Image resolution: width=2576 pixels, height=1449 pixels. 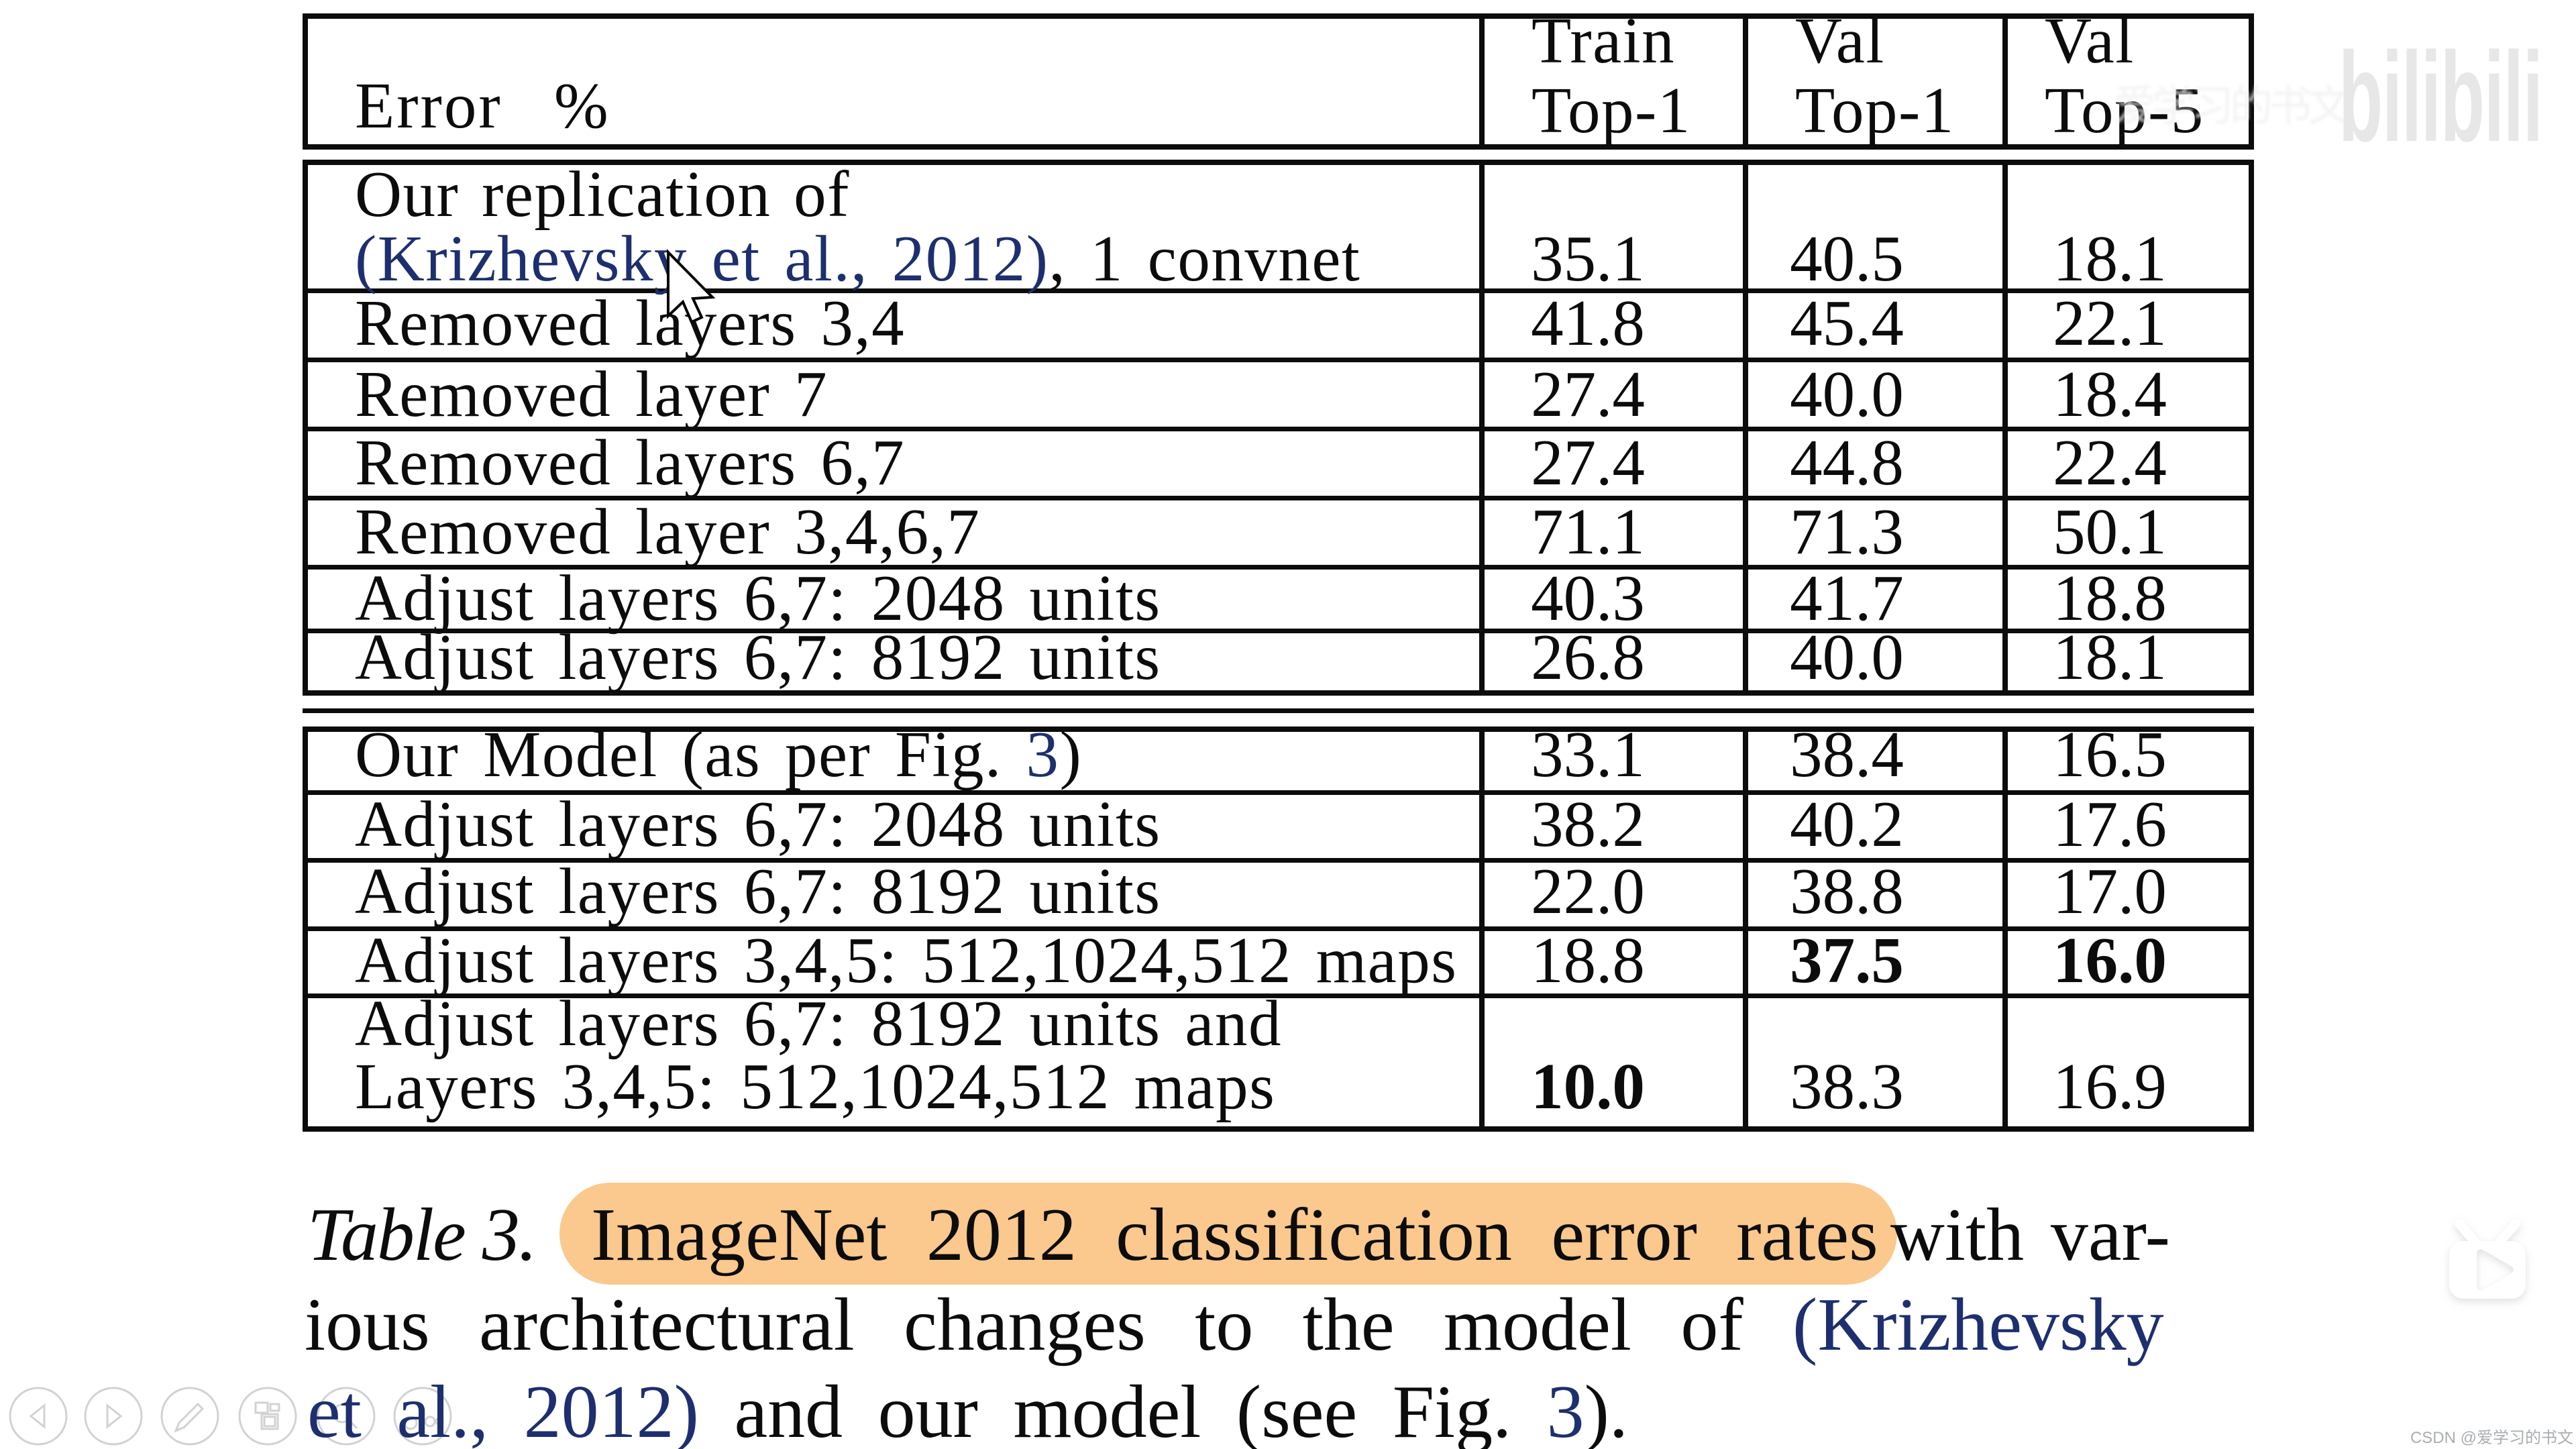 I want to click on svg-text: 26.8, so click(x=1588, y=657).